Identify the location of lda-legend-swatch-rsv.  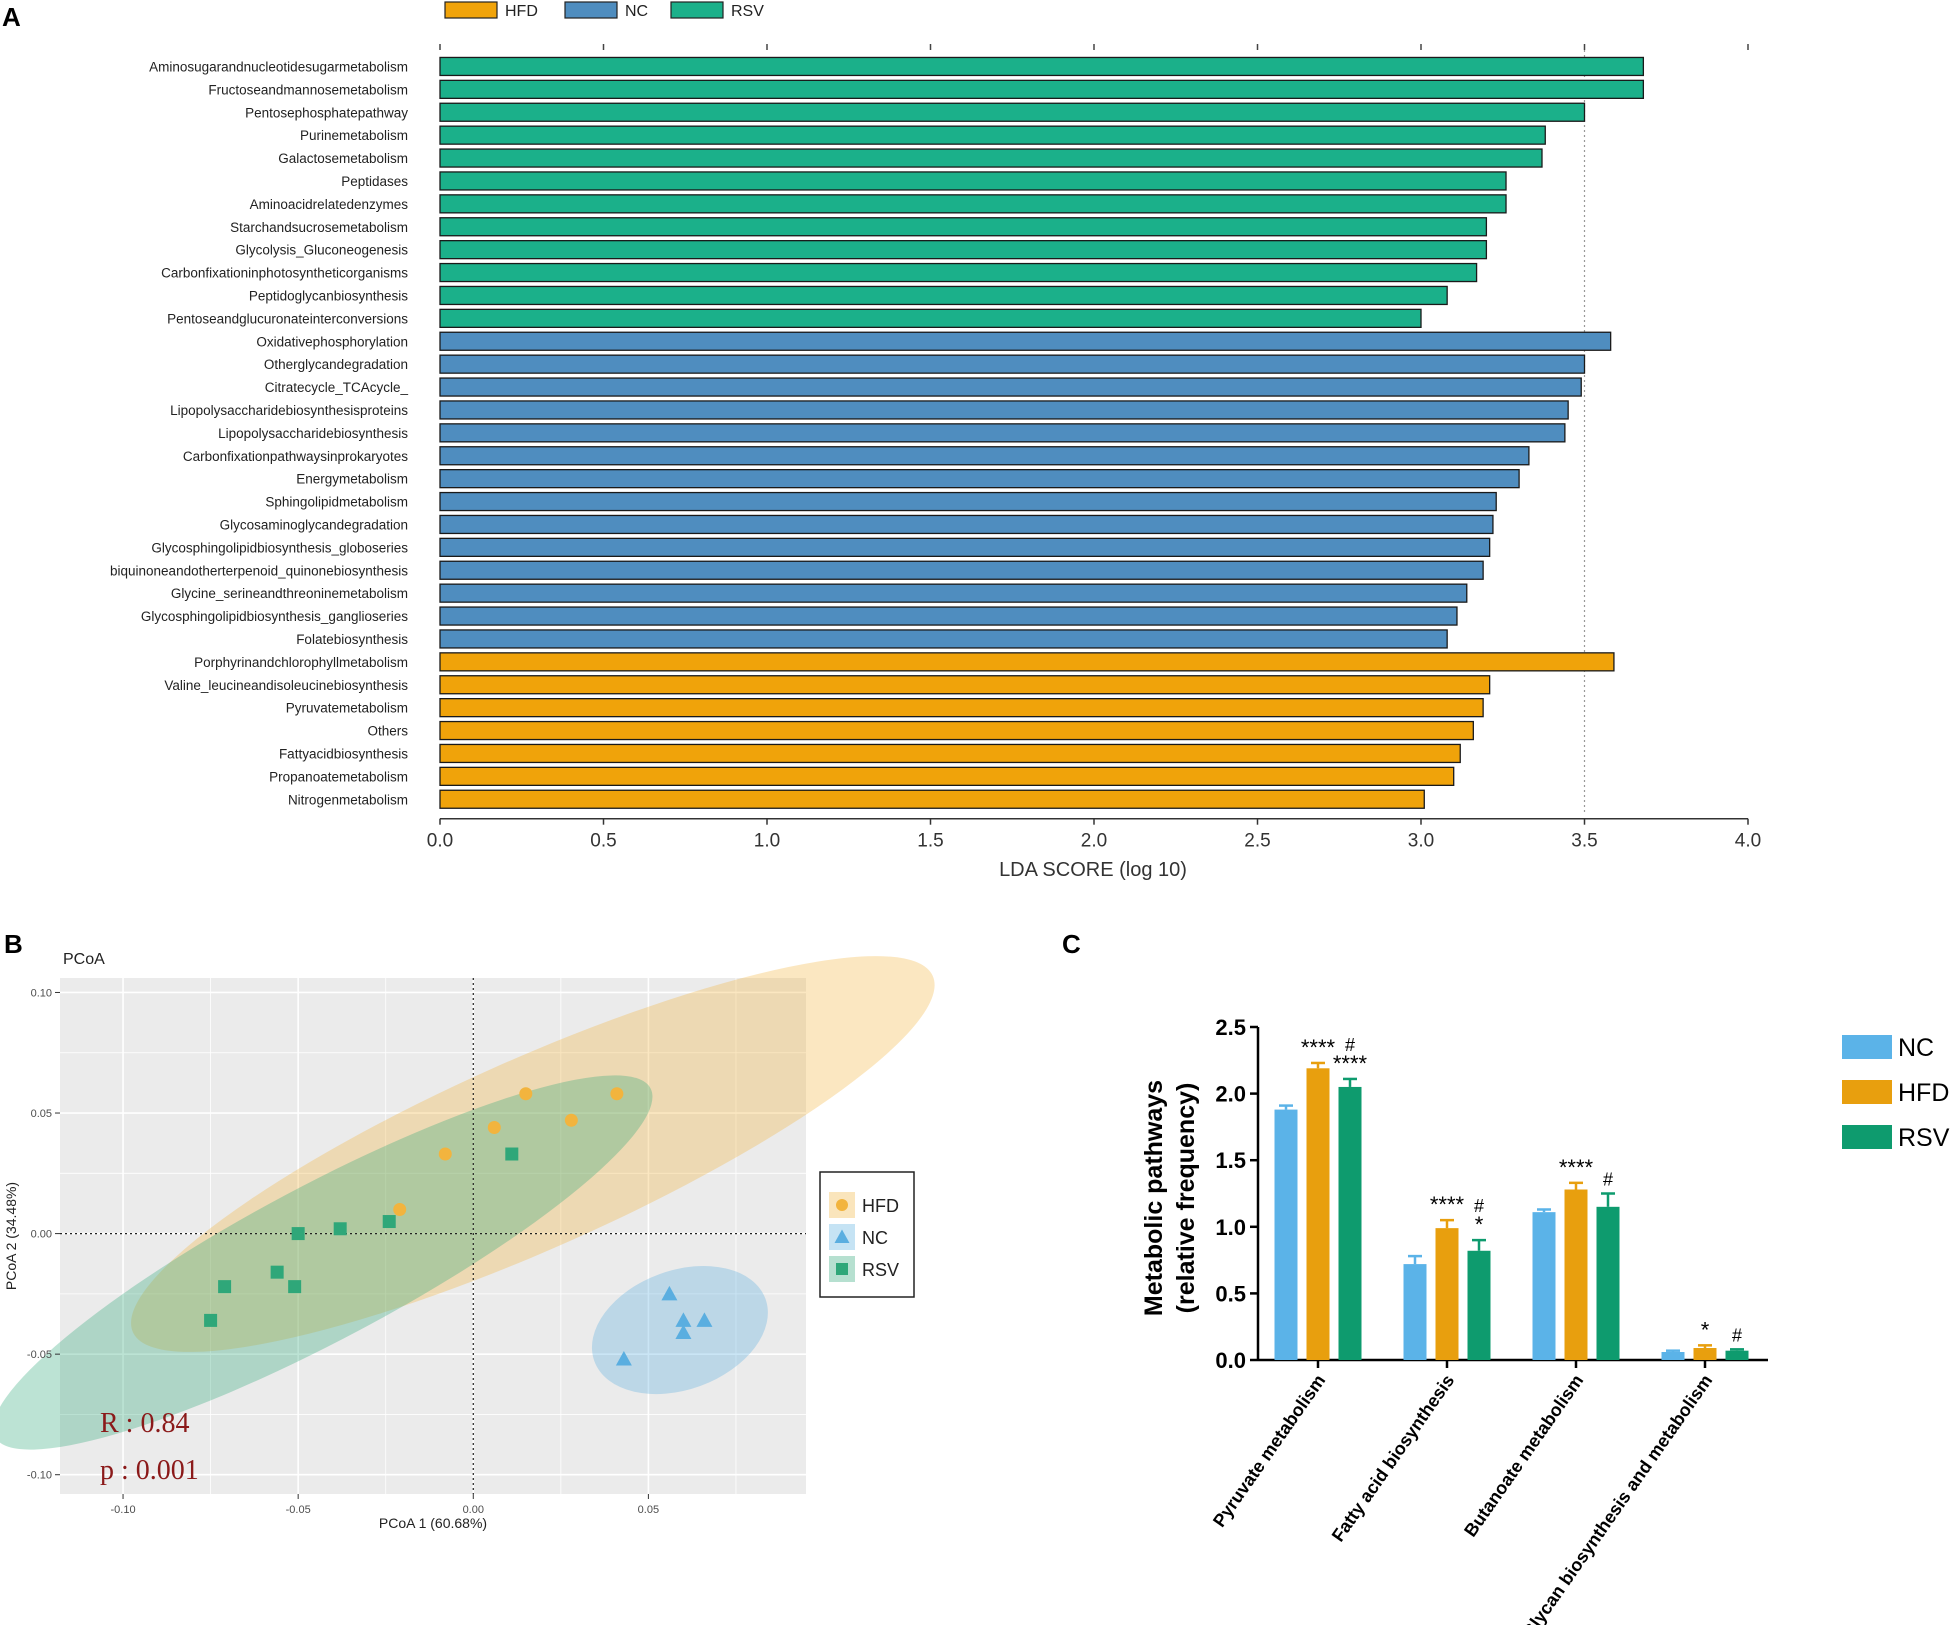
(697, 10).